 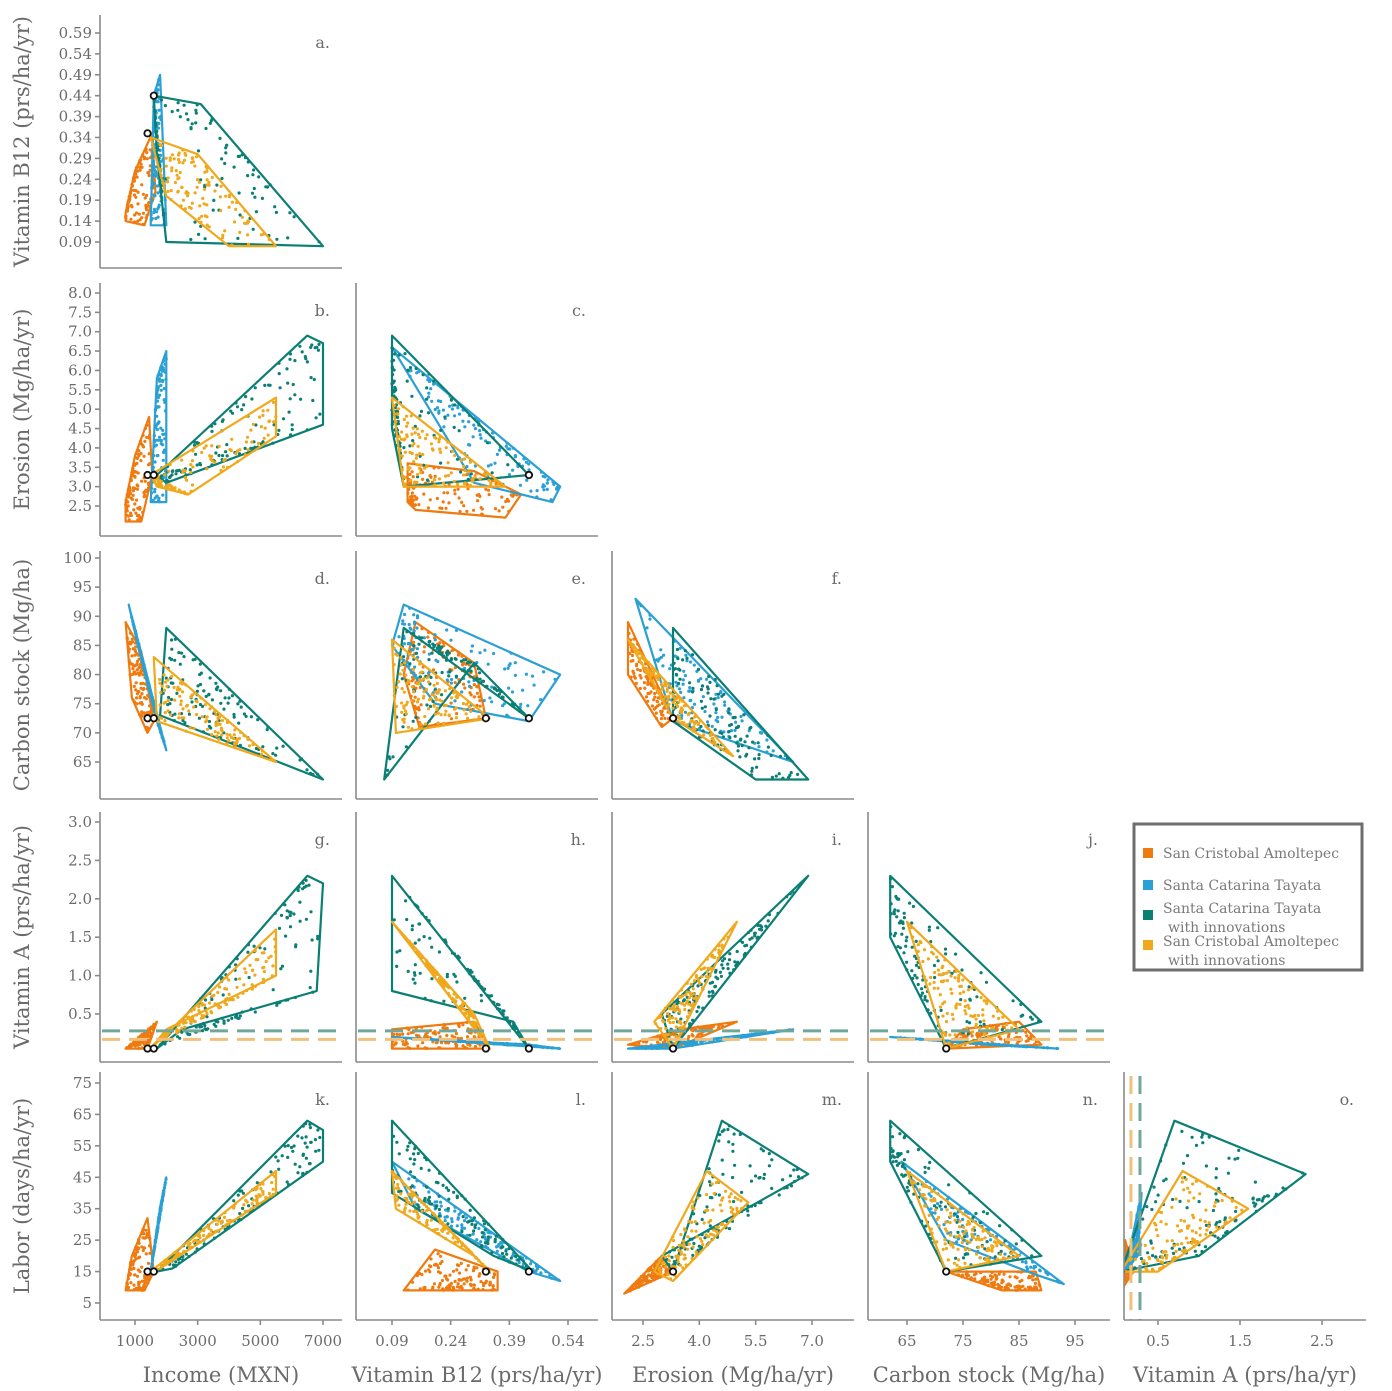 I want to click on panel-label: h., so click(x=578, y=839).